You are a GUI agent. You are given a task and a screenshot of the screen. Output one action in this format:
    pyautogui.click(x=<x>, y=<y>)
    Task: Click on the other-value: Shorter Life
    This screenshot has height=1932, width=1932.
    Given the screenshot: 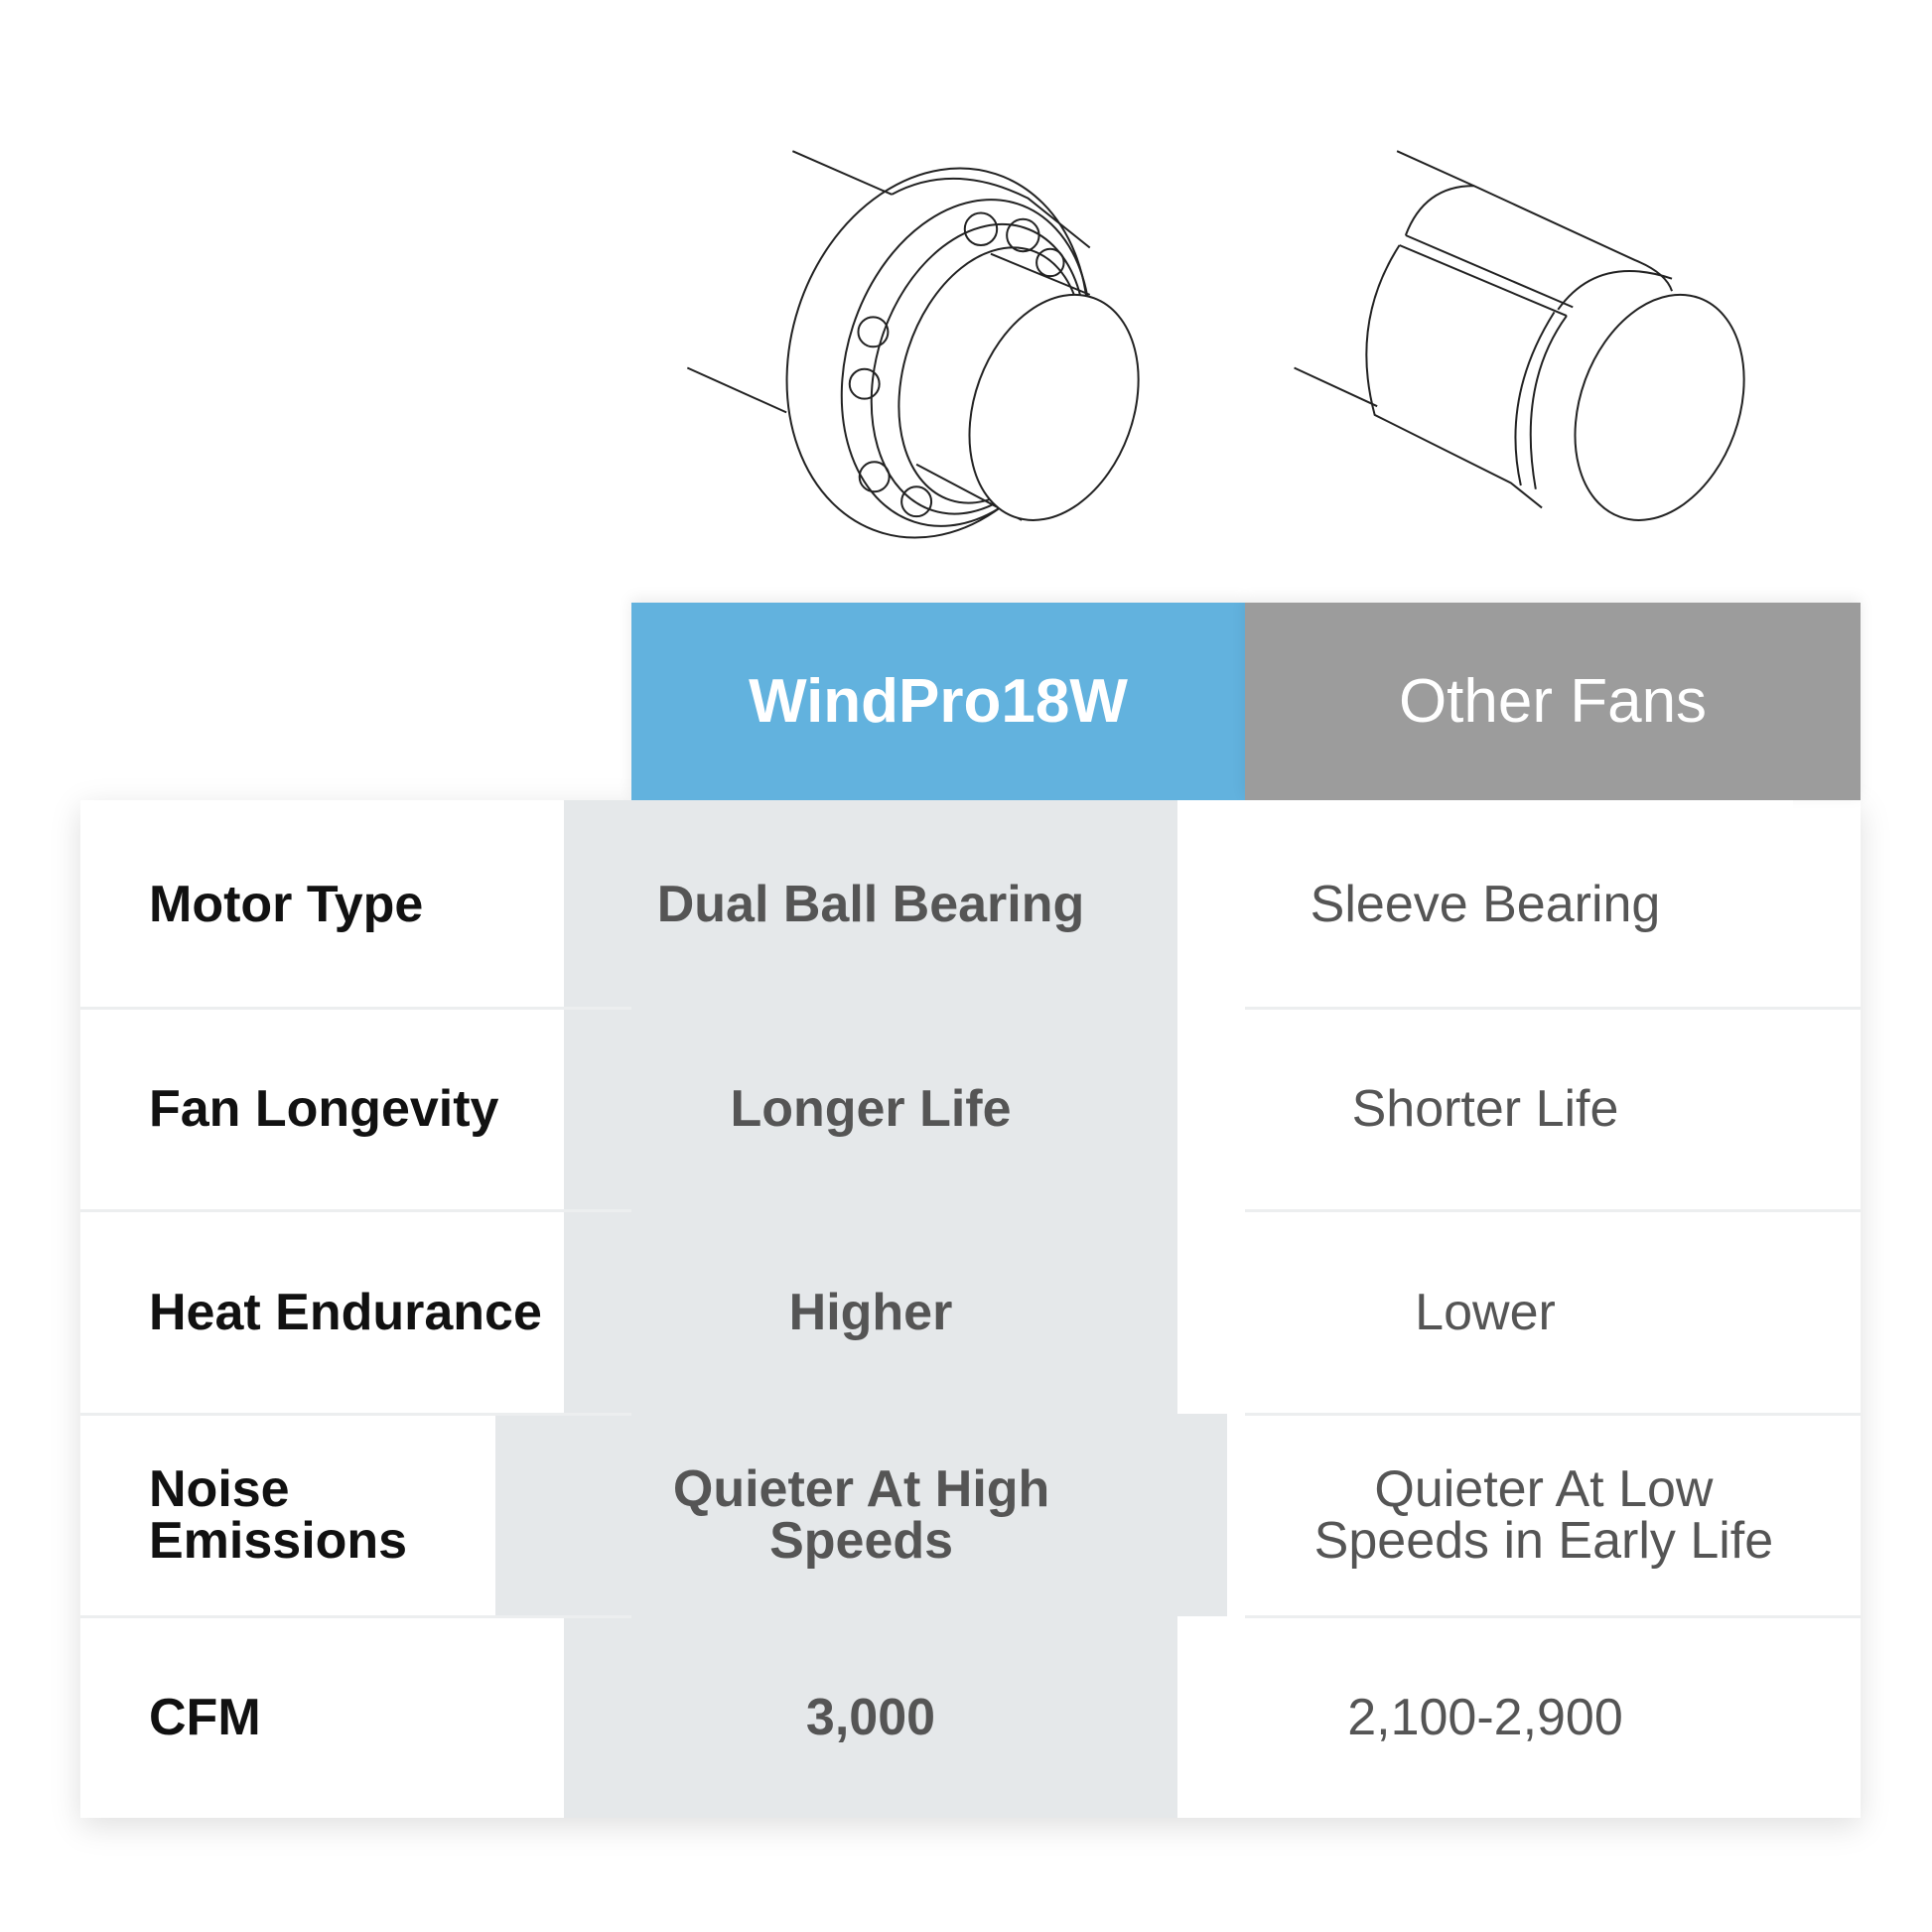 What is the action you would take?
    pyautogui.click(x=1485, y=1109)
    